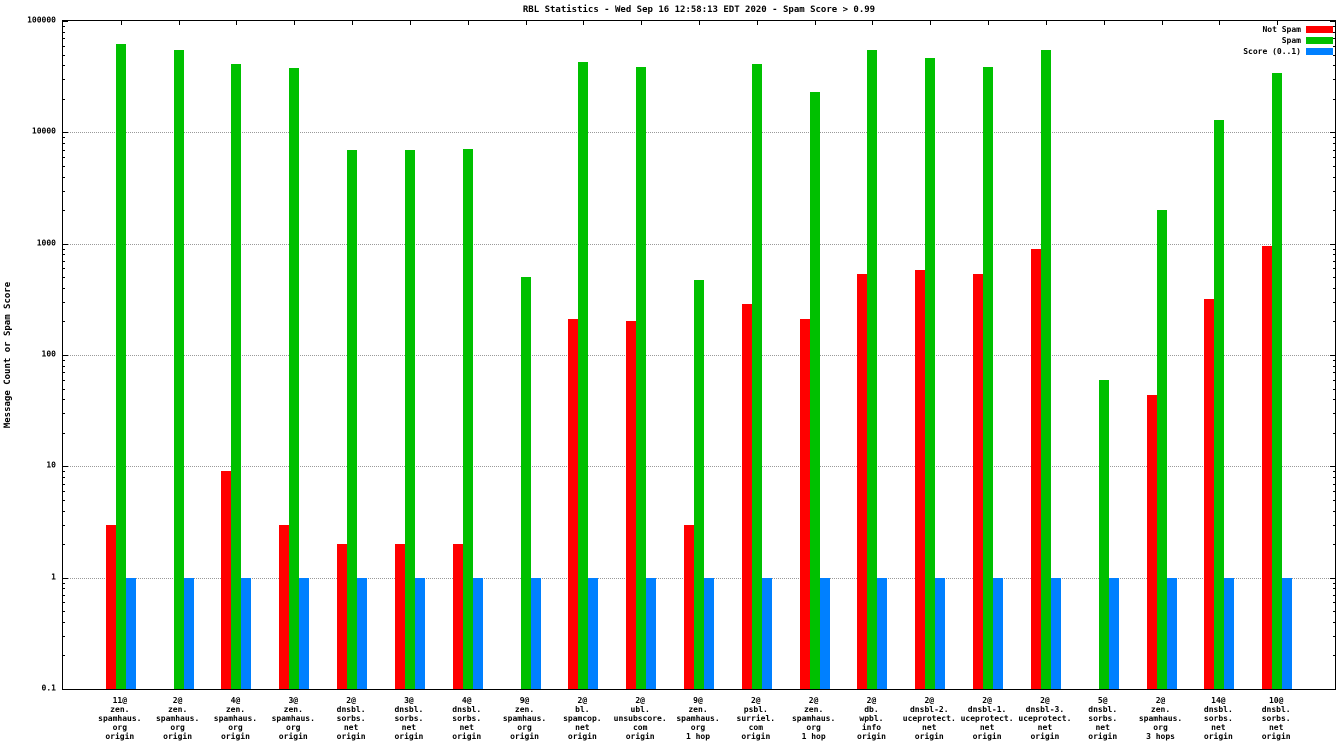 This screenshot has width=1344, height=756. I want to click on y-axis-tick-label: 0.1, so click(48, 688).